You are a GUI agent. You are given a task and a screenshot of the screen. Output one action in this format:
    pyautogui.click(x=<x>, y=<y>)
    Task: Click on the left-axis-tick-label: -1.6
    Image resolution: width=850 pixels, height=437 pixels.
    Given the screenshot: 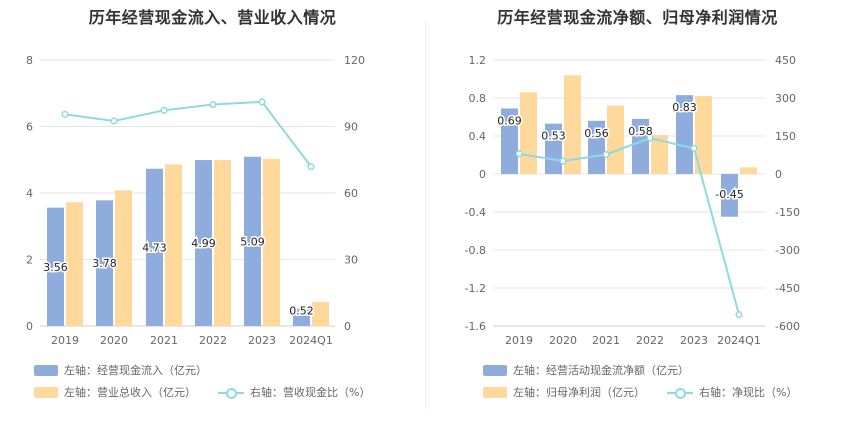 What is the action you would take?
    pyautogui.click(x=475, y=326)
    